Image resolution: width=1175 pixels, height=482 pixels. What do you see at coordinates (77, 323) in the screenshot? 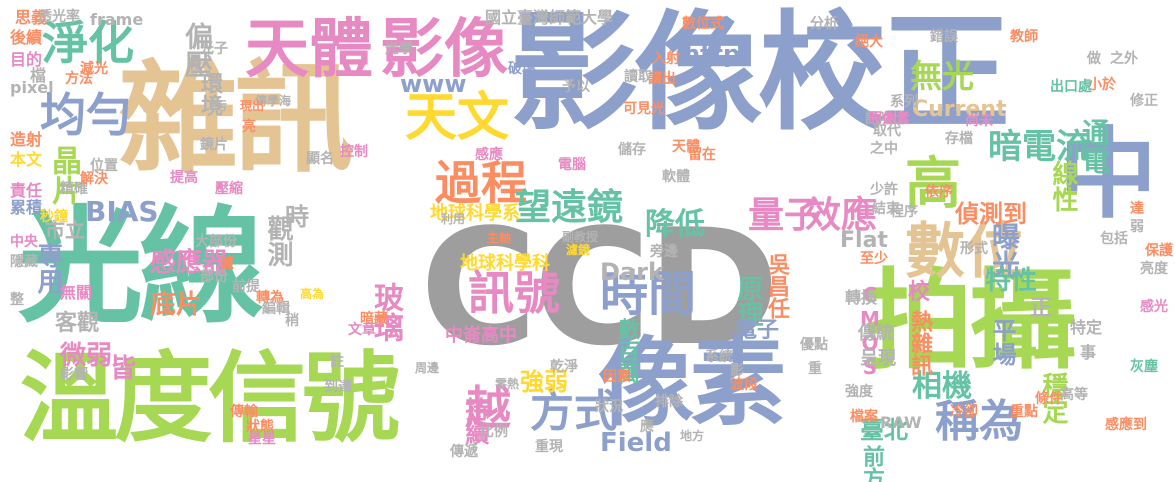
I see `word-55: 客觀` at bounding box center [77, 323].